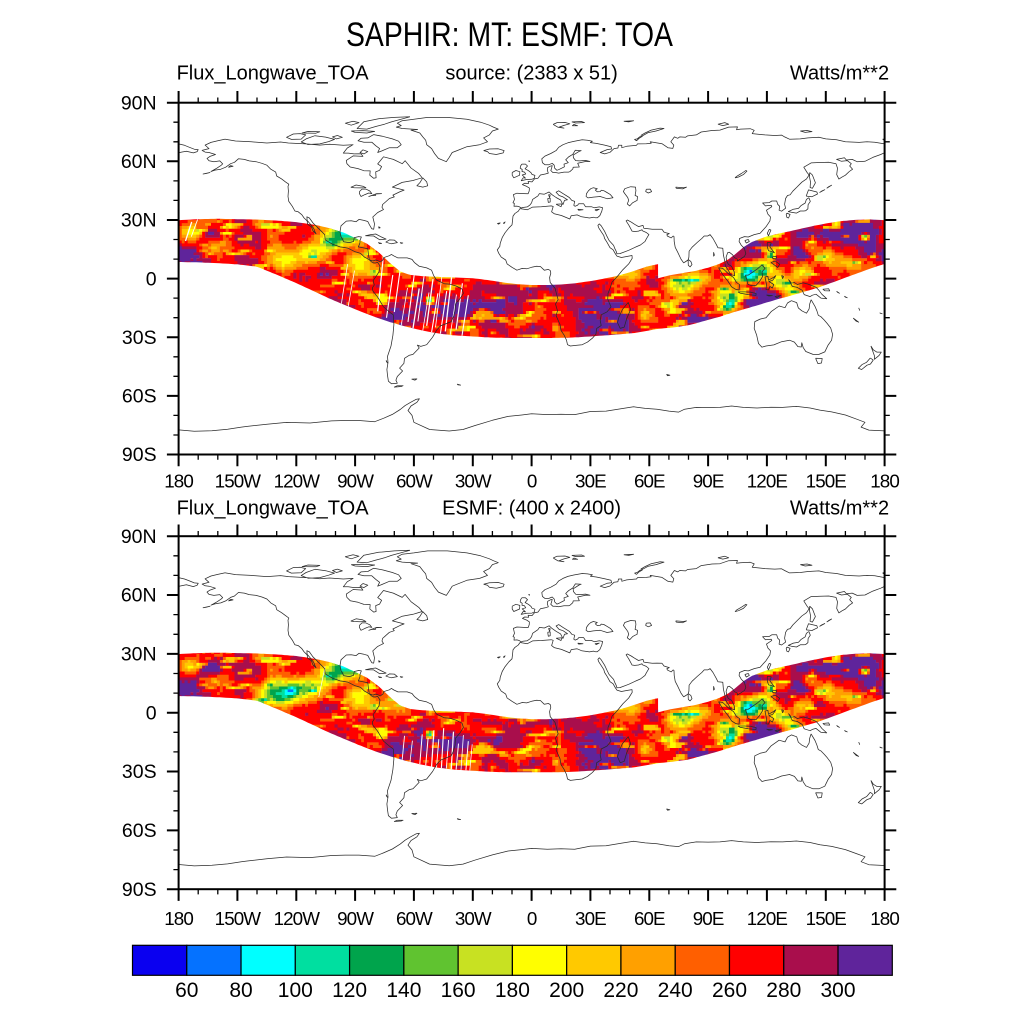  What do you see at coordinates (729, 990) in the screenshot?
I see `svg-text: 260` at bounding box center [729, 990].